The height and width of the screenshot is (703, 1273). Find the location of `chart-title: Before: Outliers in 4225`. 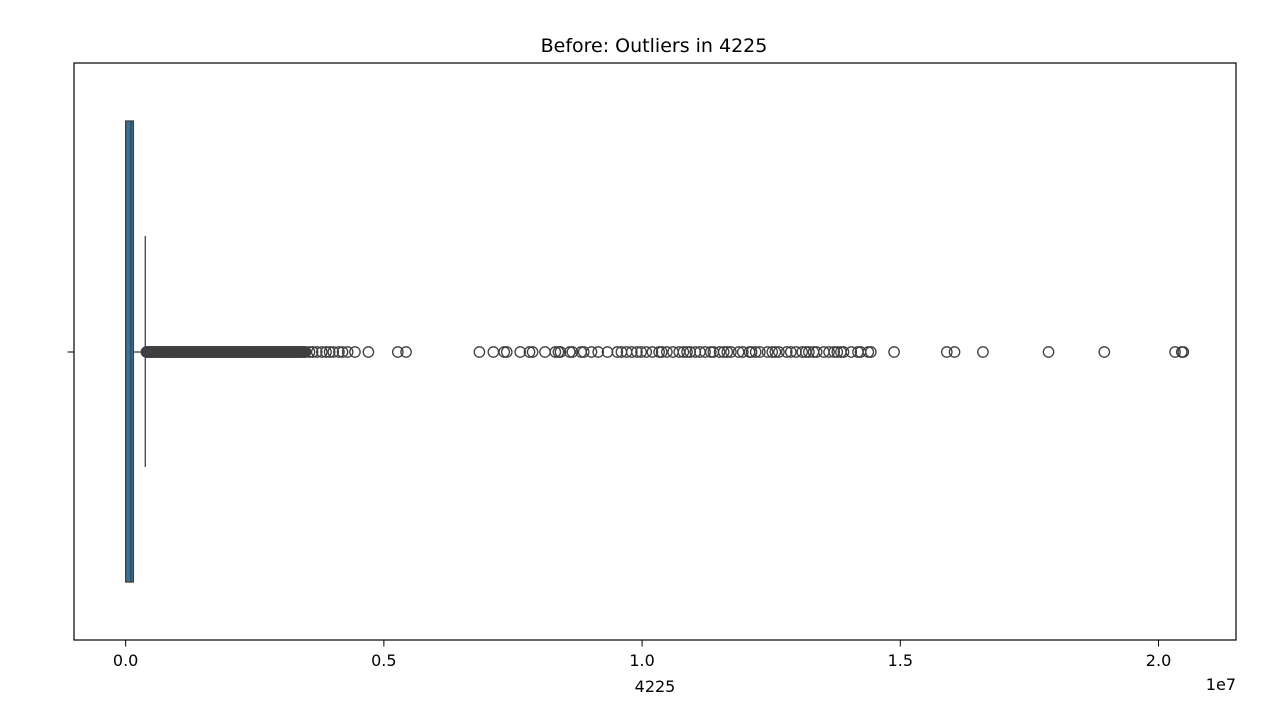

chart-title: Before: Outliers in 4225 is located at coordinates (654, 46).